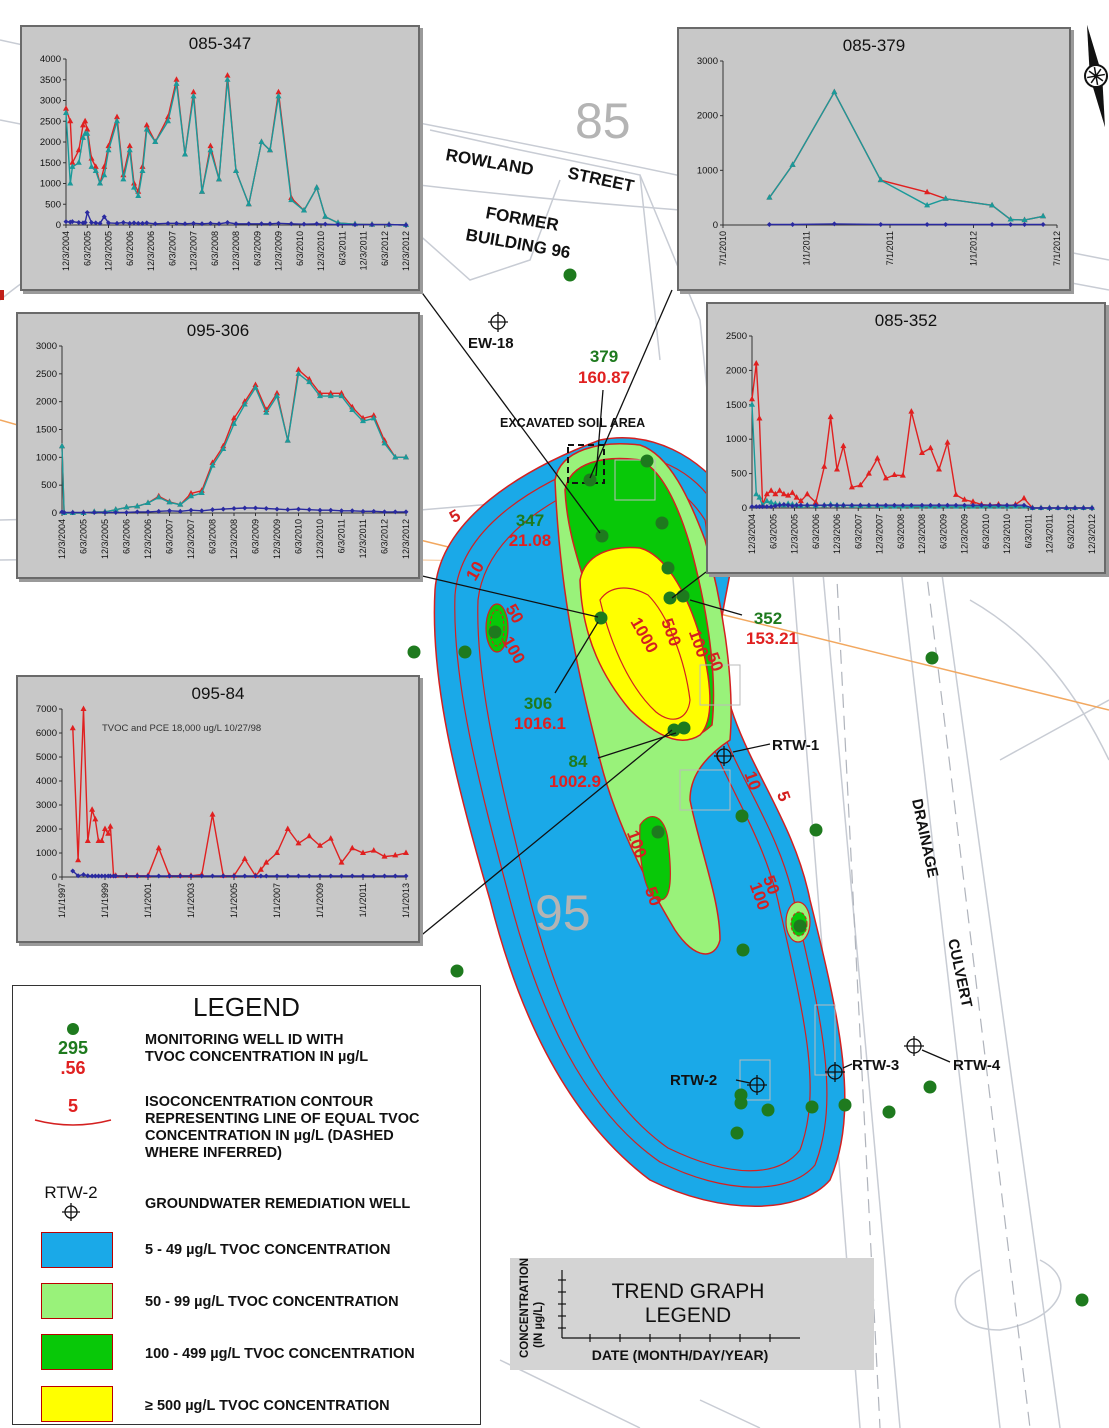 This screenshot has width=1109, height=1428. I want to click on x-tick-label: 12/3/2004, so click(752, 534).